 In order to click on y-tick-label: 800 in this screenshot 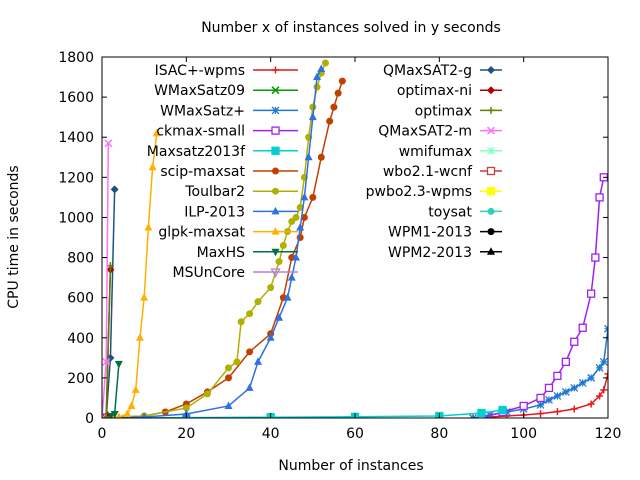, I will do `click(80, 259)`.